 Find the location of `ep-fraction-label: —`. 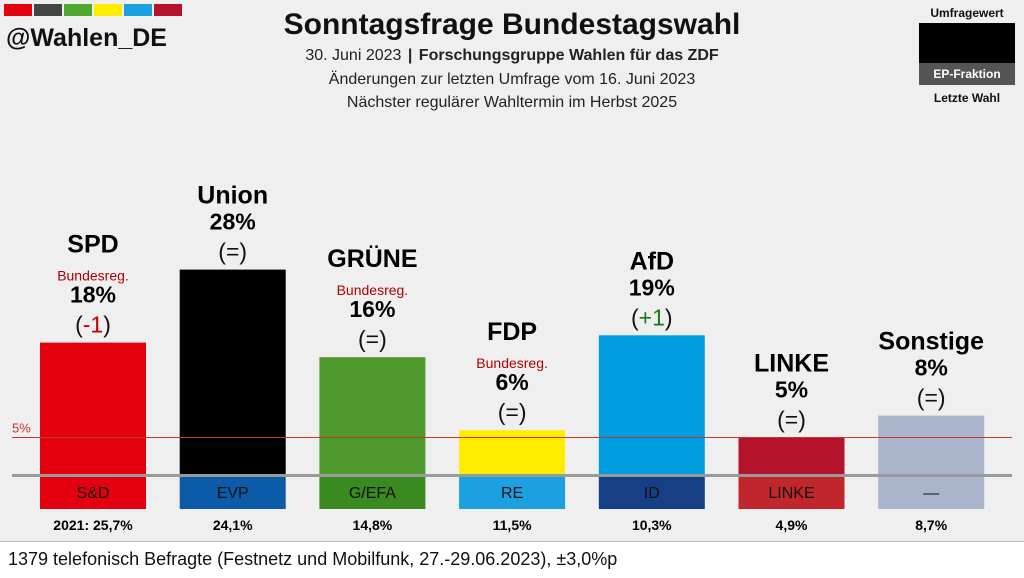

ep-fraction-label: — is located at coordinates (931, 493).